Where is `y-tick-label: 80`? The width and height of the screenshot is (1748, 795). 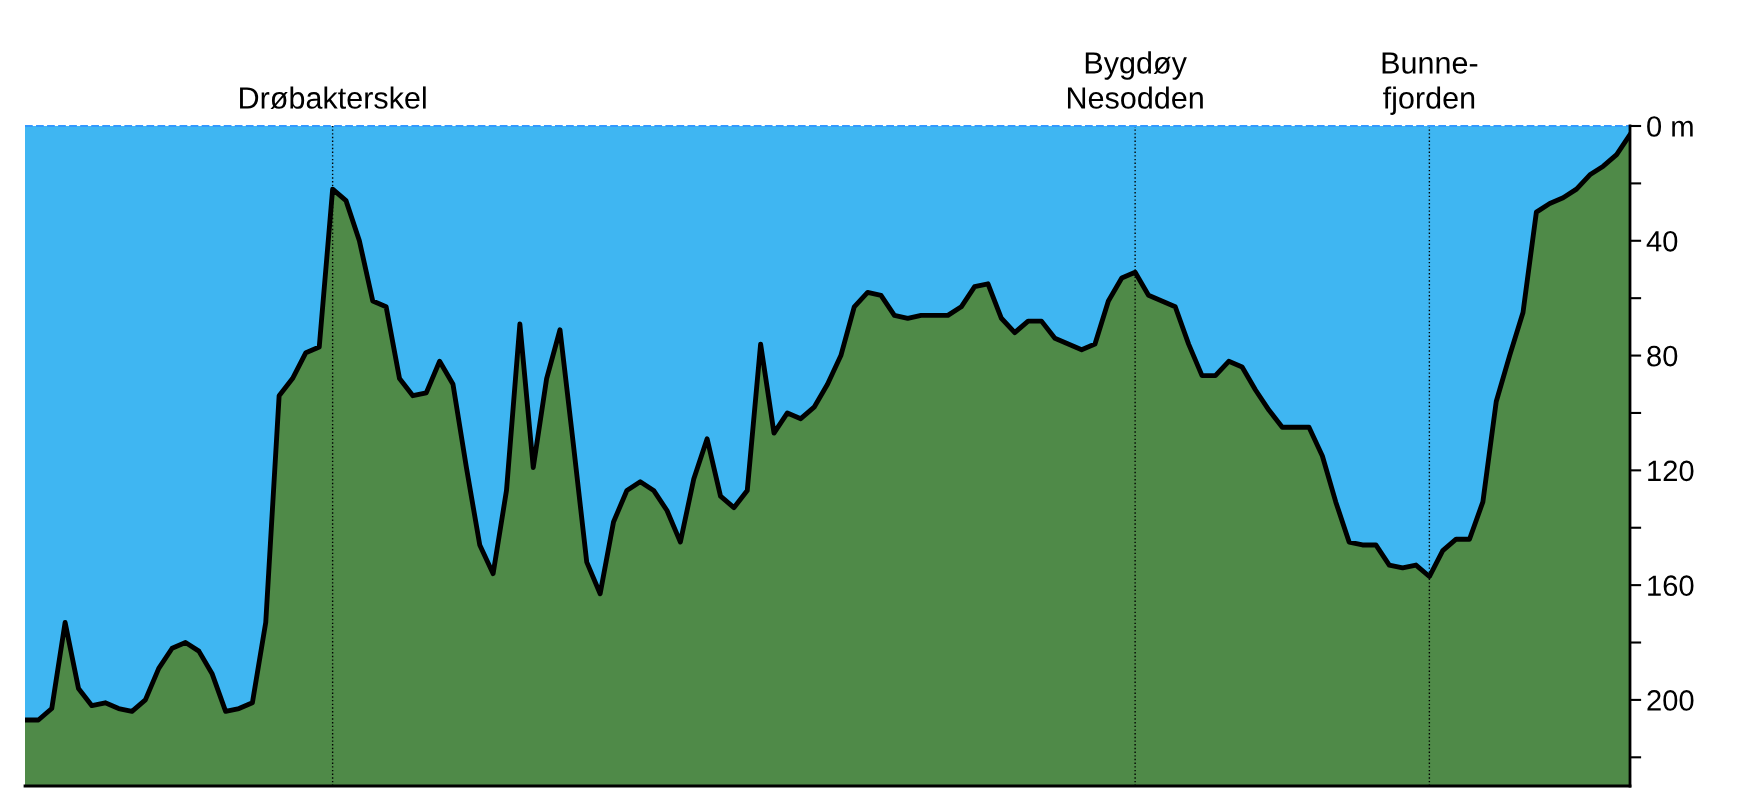
y-tick-label: 80 is located at coordinates (1662, 356).